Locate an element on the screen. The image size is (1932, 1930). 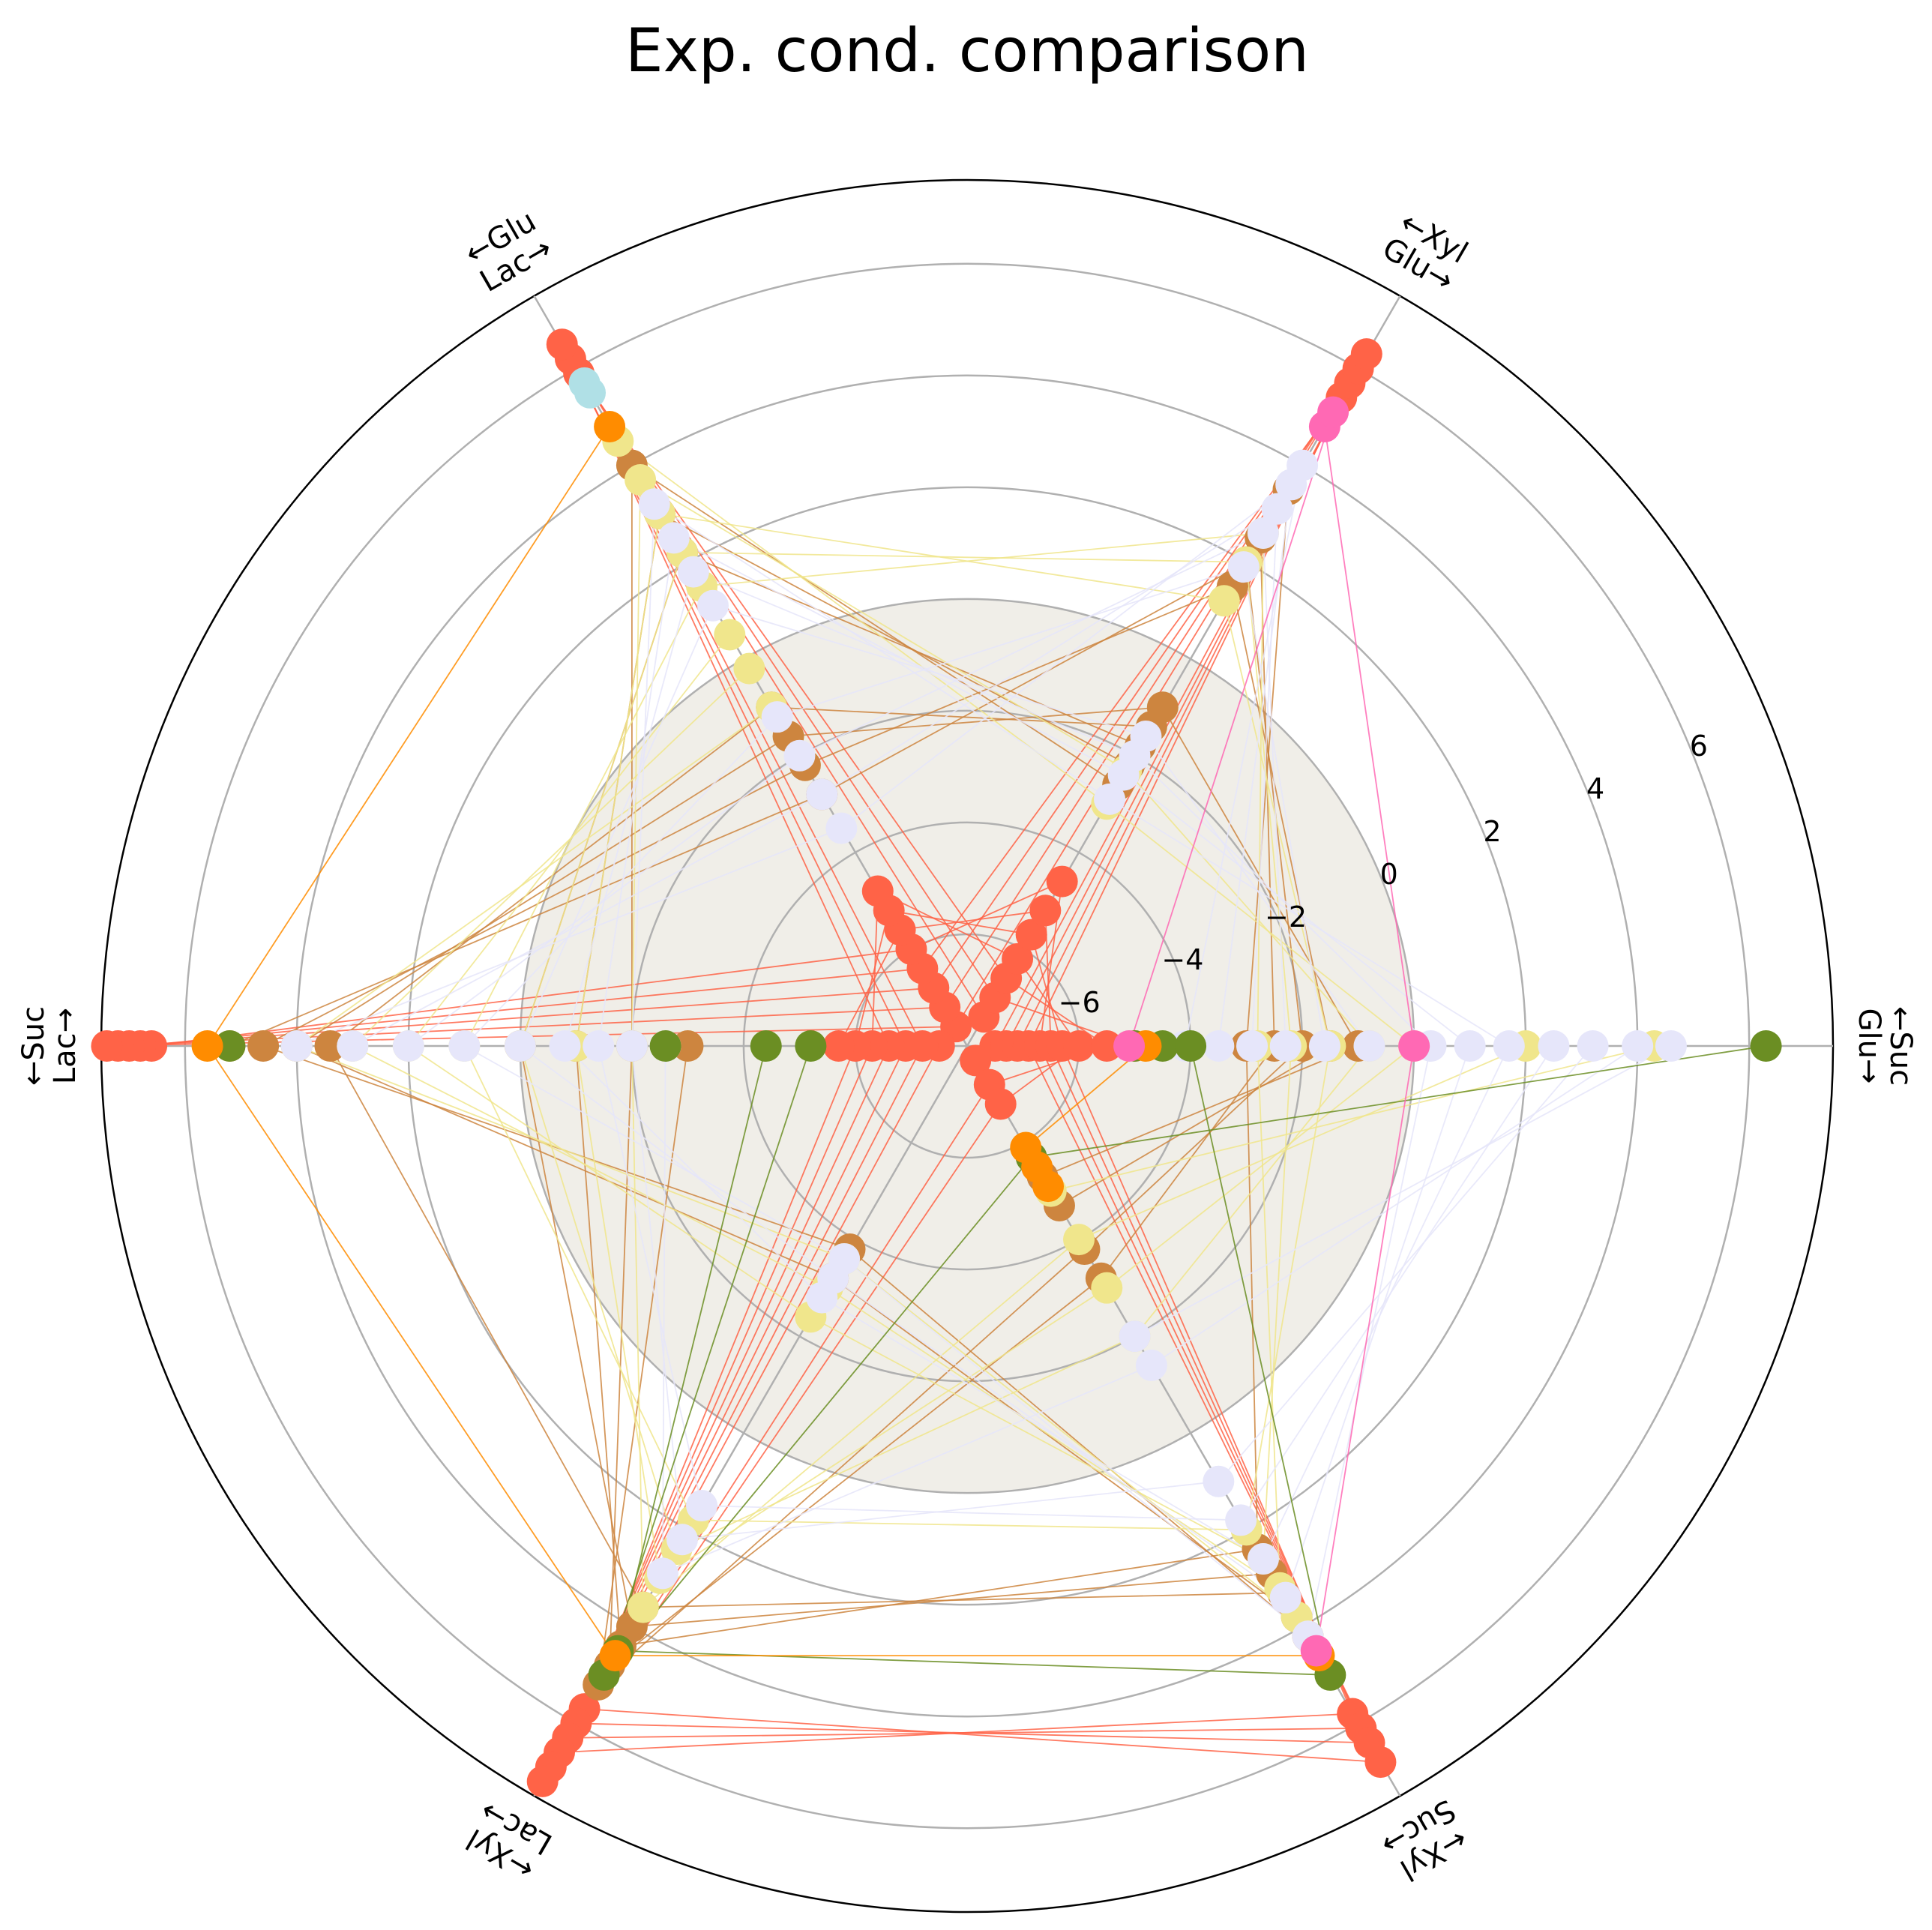
radial-tick-label: 4 is located at coordinates (1595, 788).